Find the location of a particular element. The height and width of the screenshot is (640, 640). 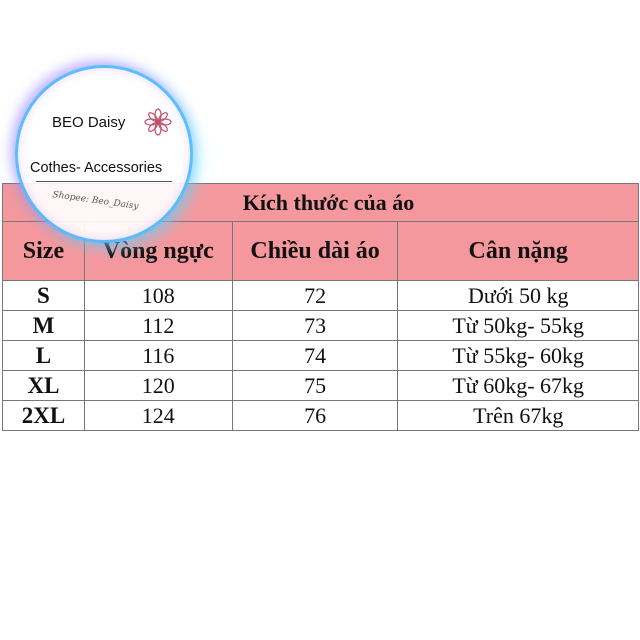

chest-cell: 112 is located at coordinates (158, 325).